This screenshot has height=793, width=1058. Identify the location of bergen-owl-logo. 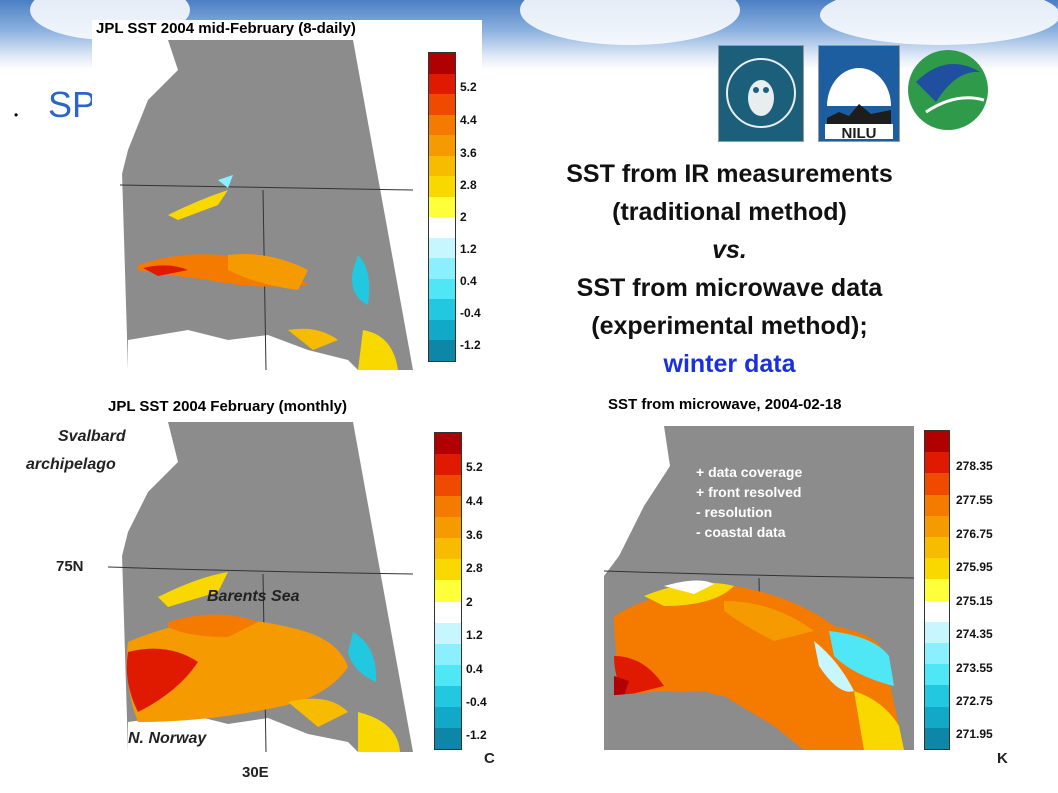
(761, 93).